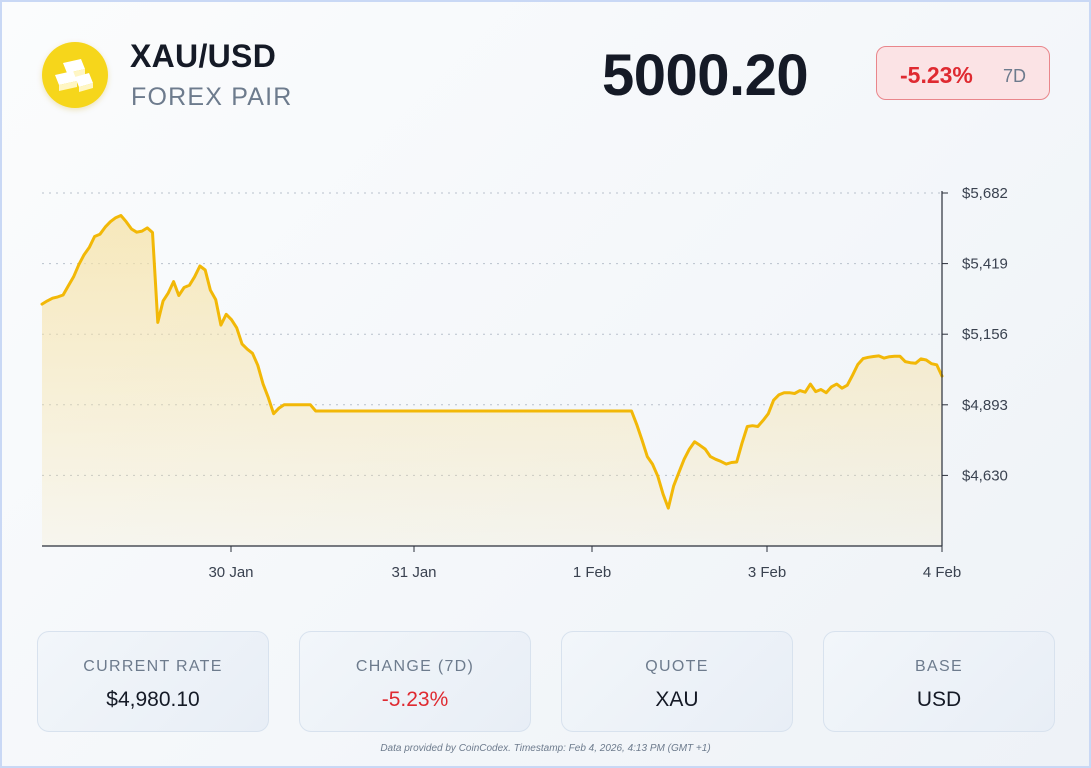  Describe the element at coordinates (415, 681) in the screenshot. I see `stat-card-change-7d: CHANGE (7D) -5.23%` at that location.